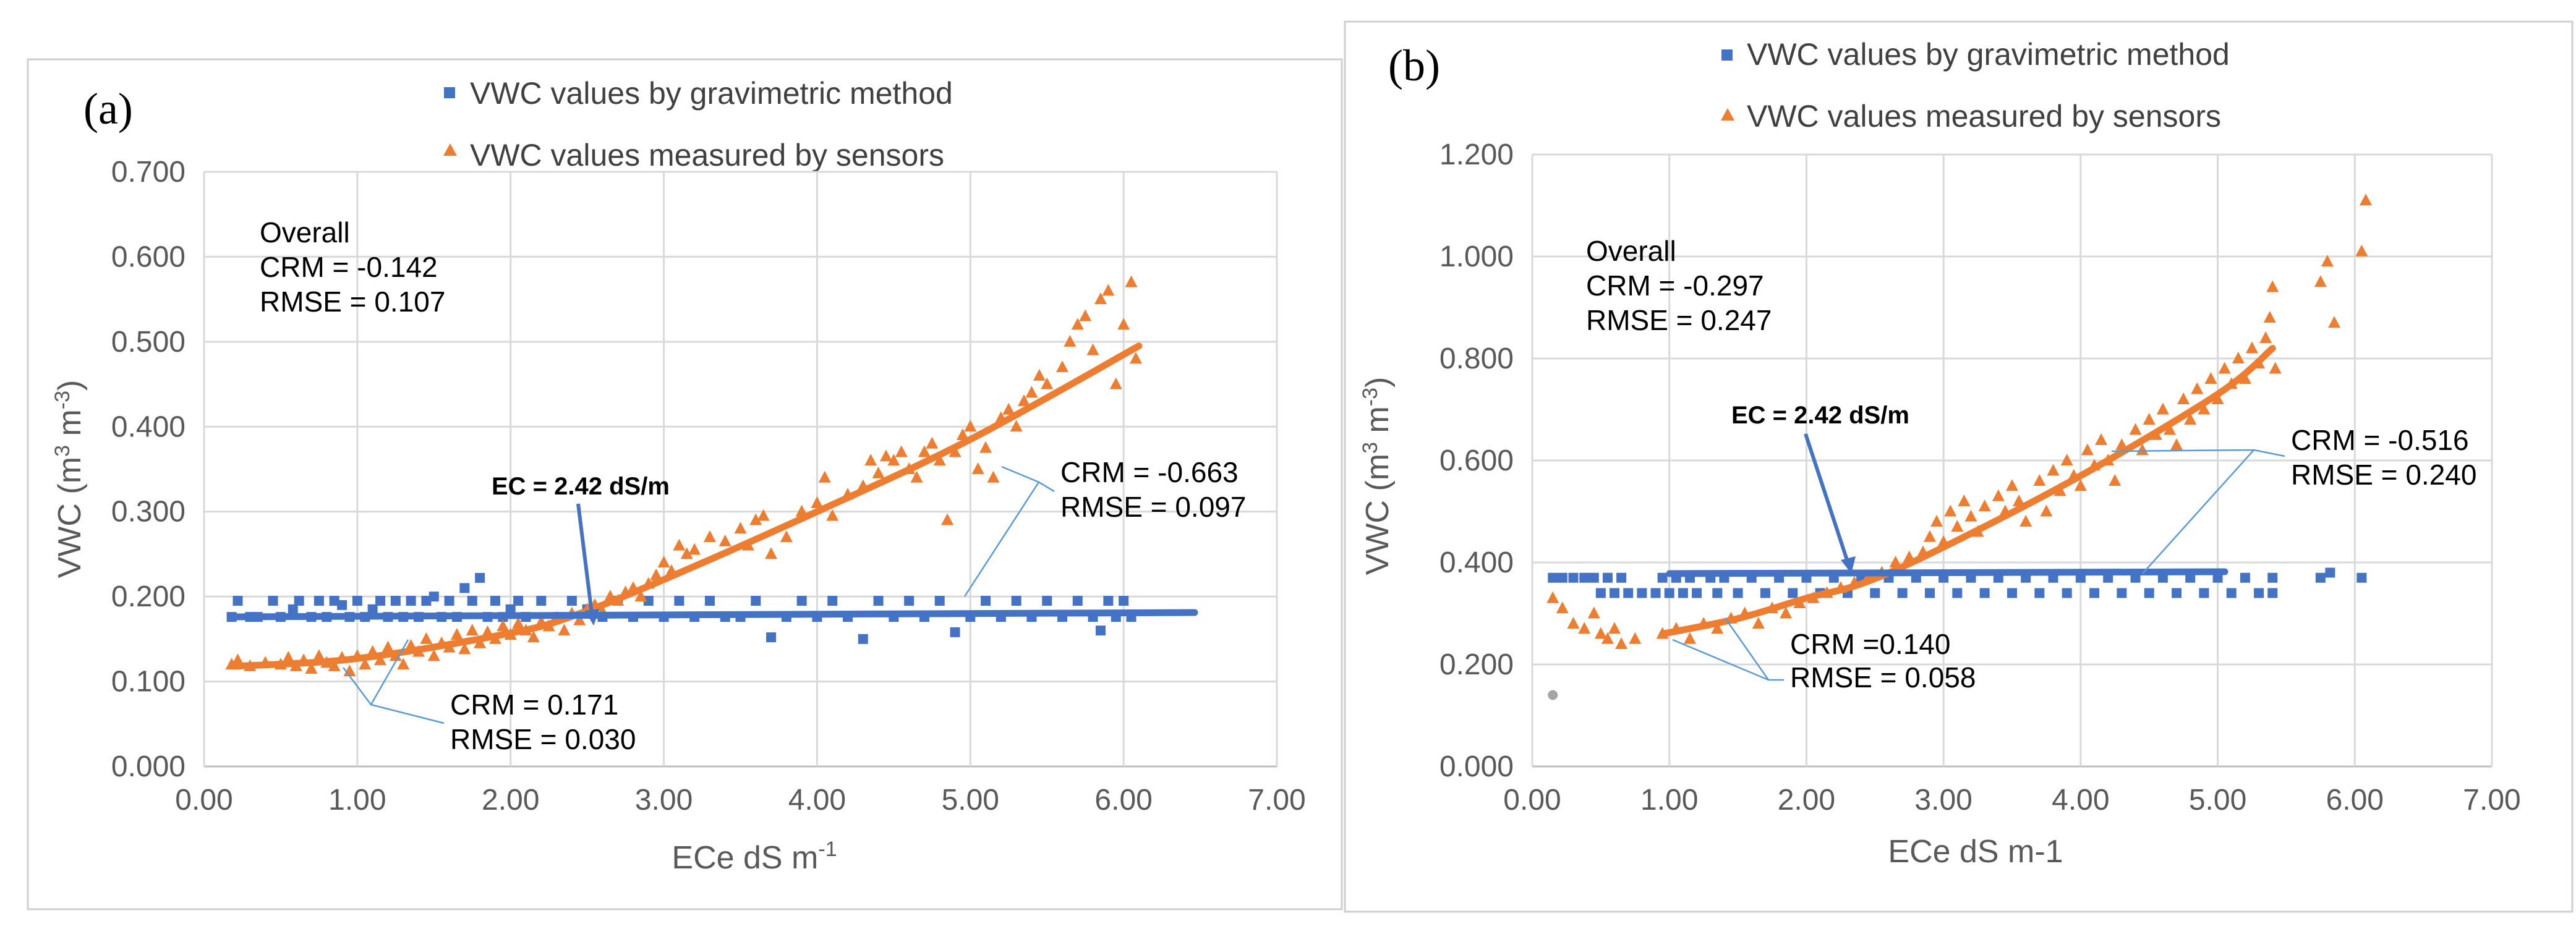  I want to click on panel-a-x-tick-label: 2.00, so click(510, 801).